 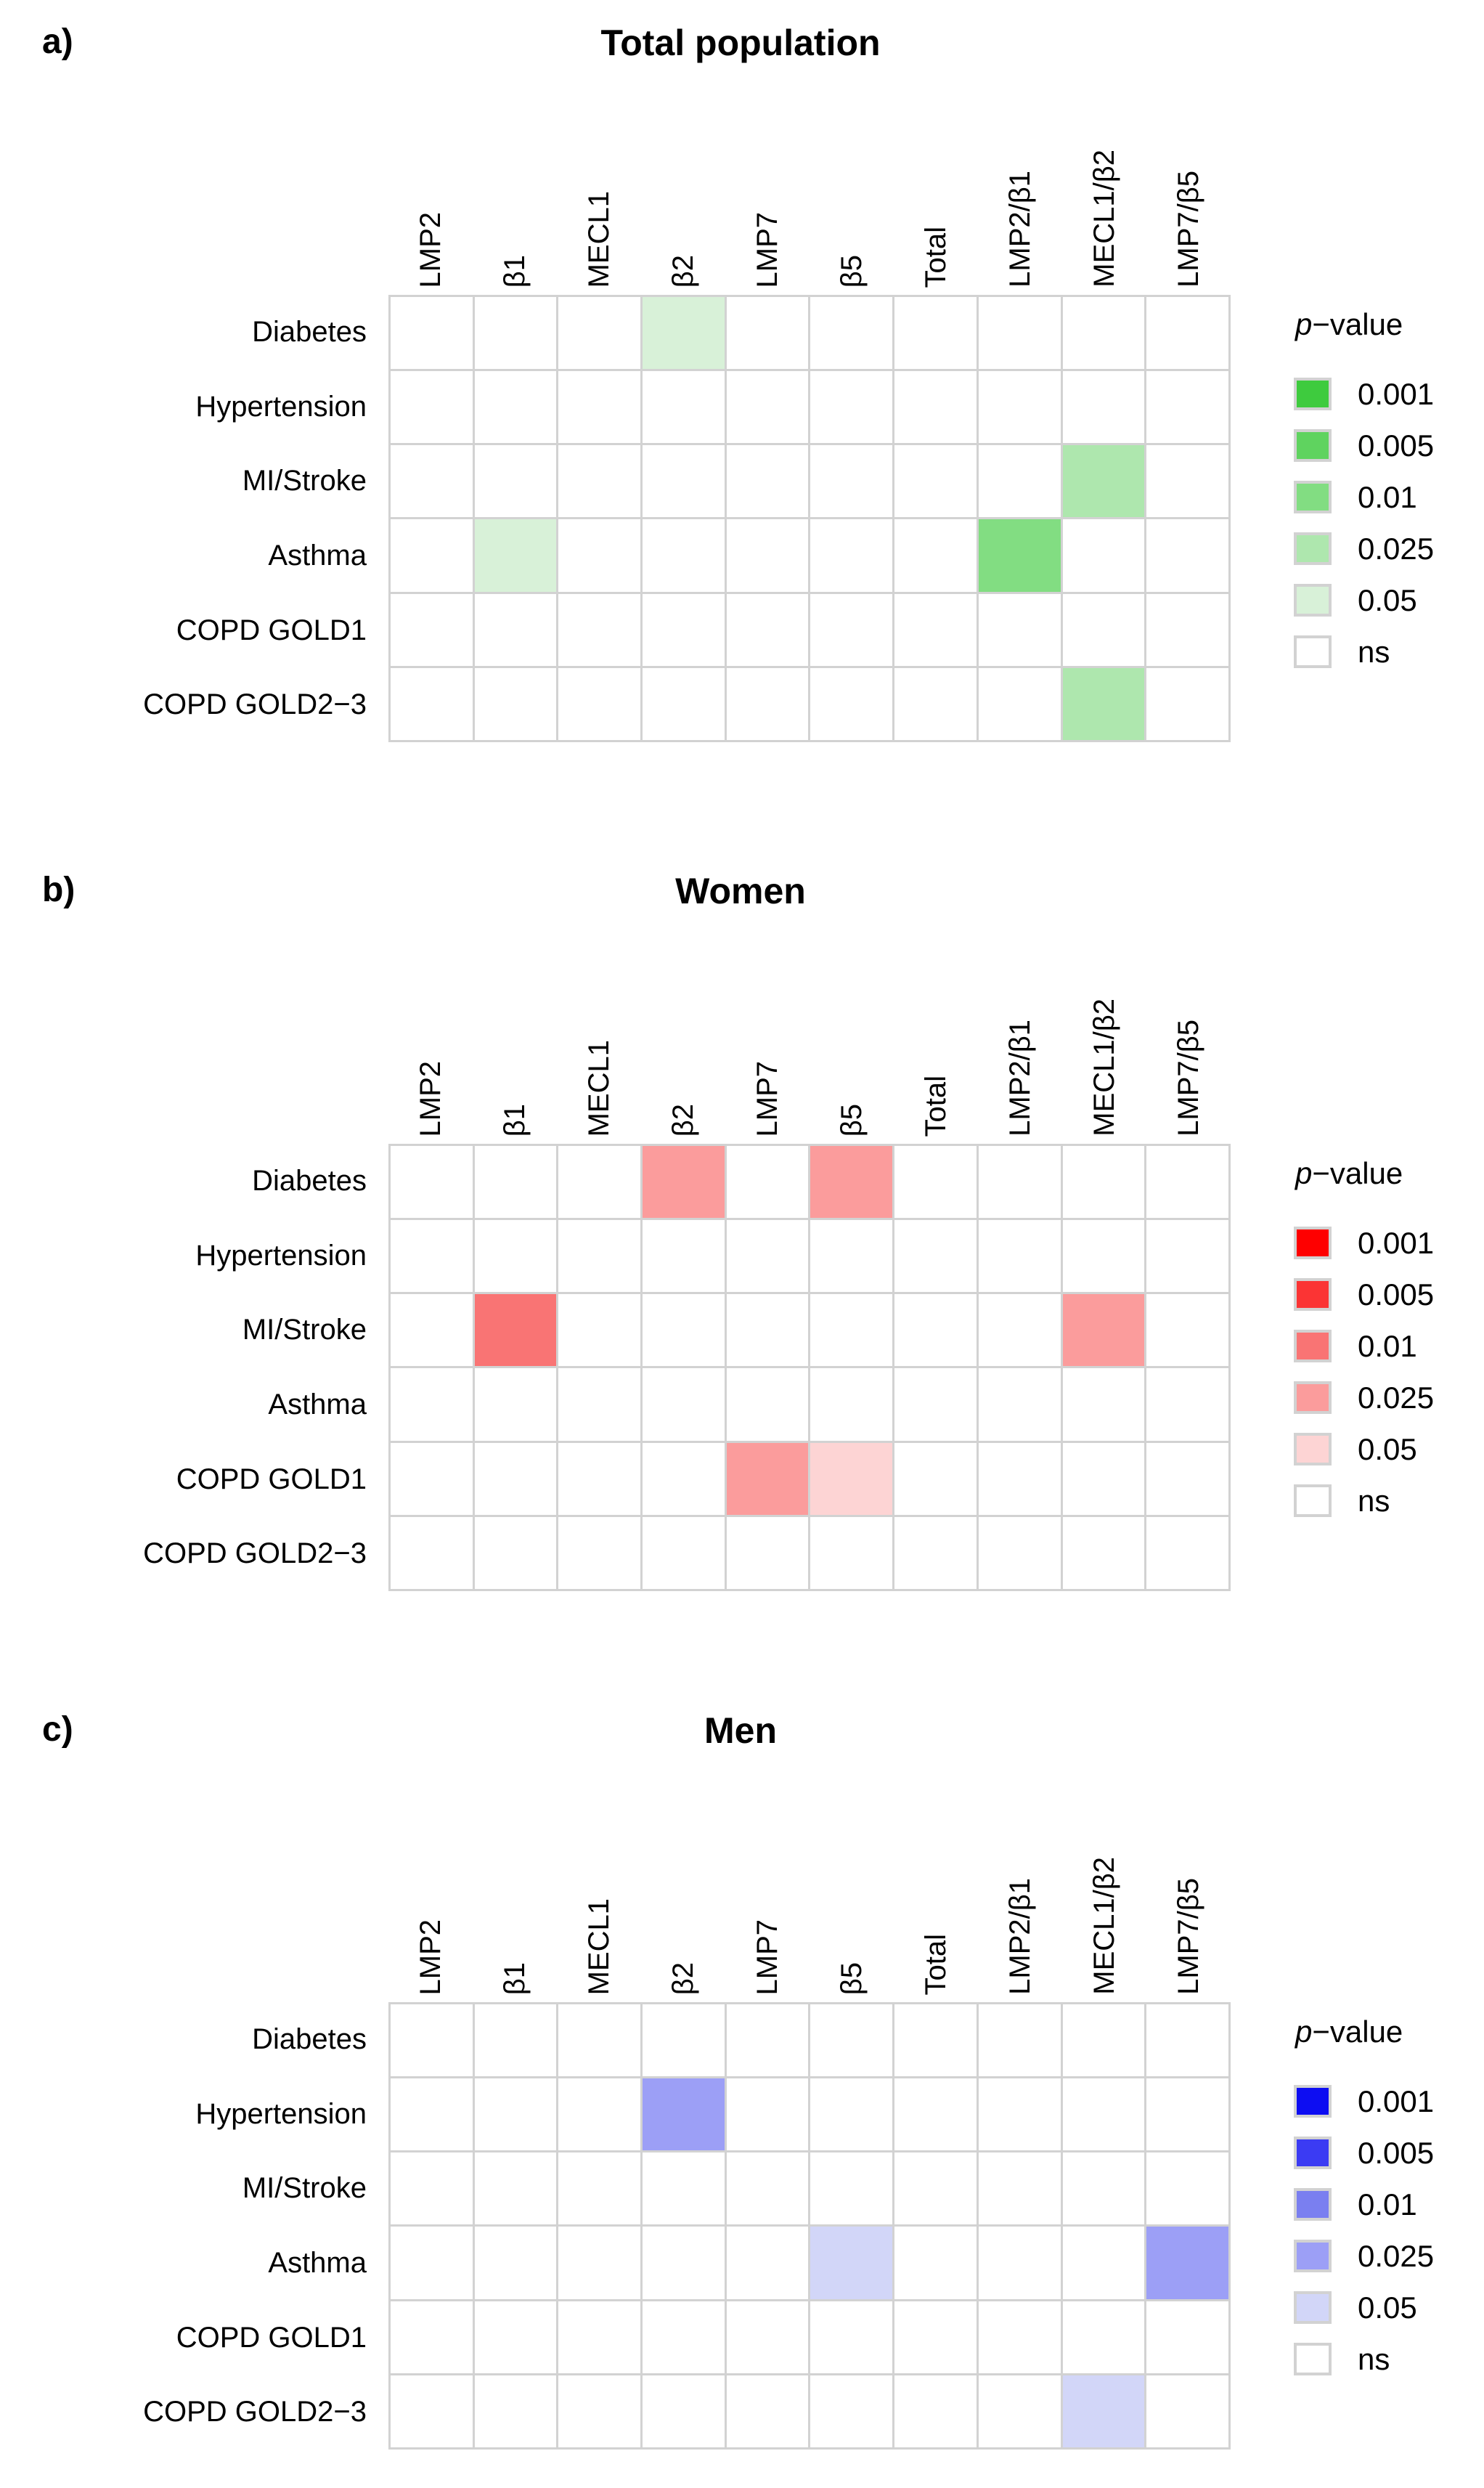 I want to click on legend-item: 0.001, so click(x=1389, y=2101).